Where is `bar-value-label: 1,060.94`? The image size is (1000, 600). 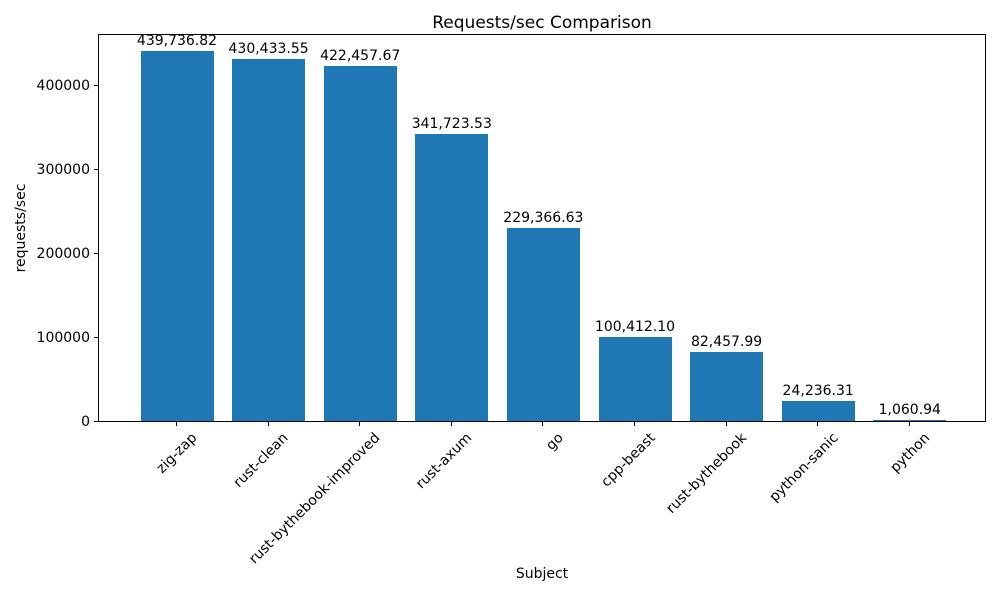
bar-value-label: 1,060.94 is located at coordinates (909, 410).